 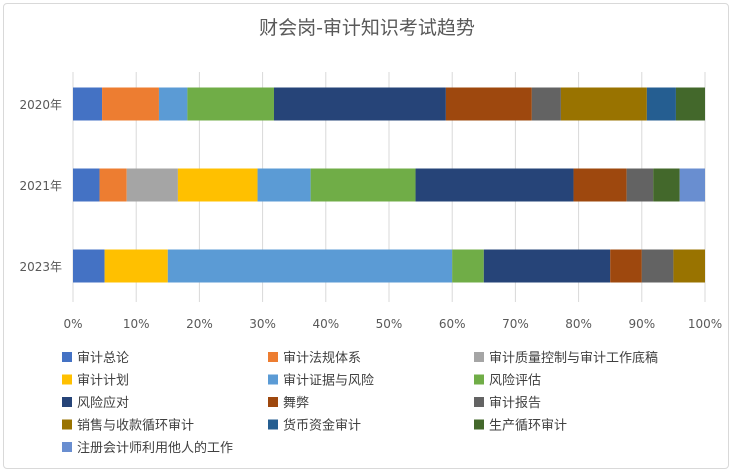 What do you see at coordinates (515, 403) in the screenshot?
I see `legend-entry-label: 审计报告` at bounding box center [515, 403].